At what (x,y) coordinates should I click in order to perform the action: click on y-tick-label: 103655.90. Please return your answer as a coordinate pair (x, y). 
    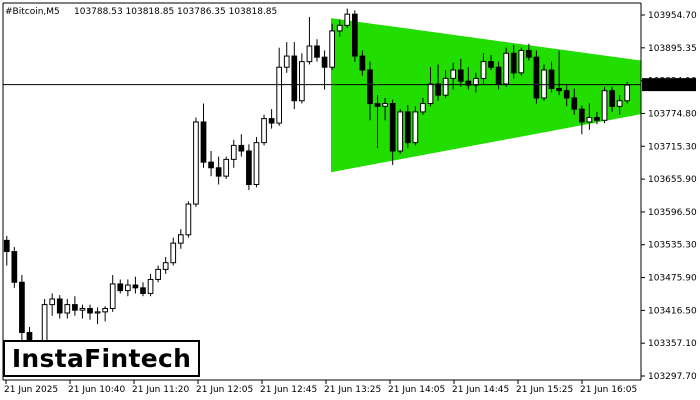
    Looking at the image, I should click on (672, 180).